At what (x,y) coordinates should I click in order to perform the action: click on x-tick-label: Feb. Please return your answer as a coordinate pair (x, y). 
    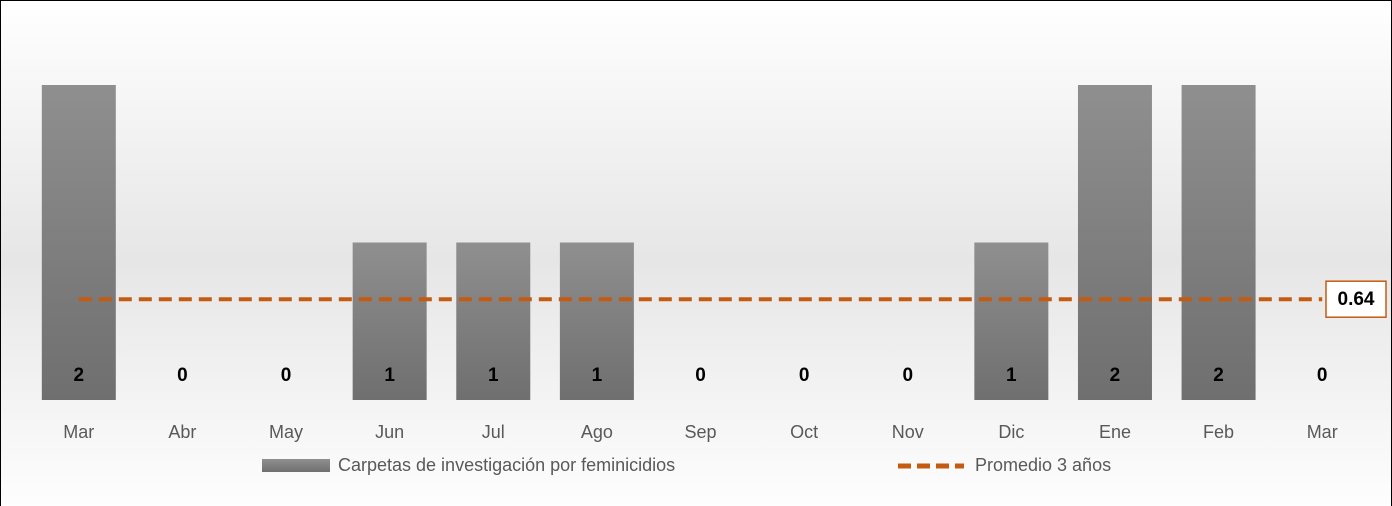
    Looking at the image, I should click on (1218, 432).